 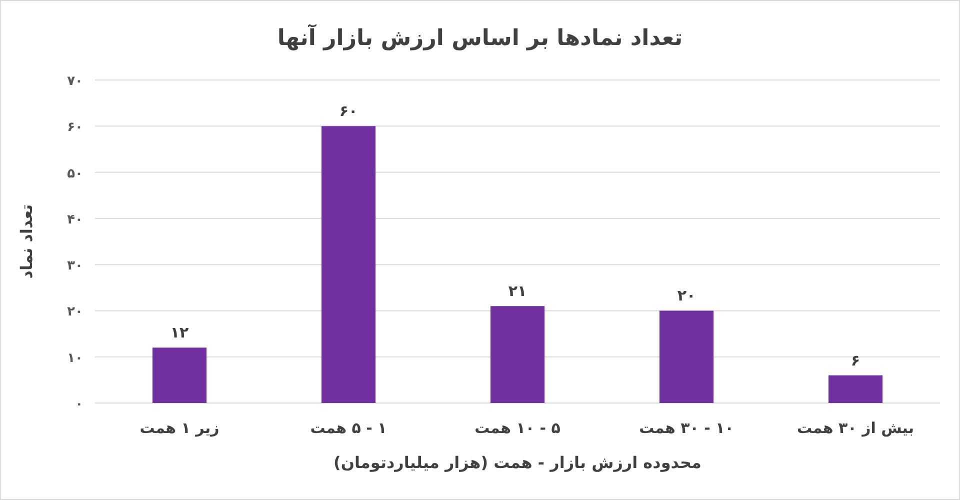 I want to click on data-label: ۶, so click(x=855, y=360).